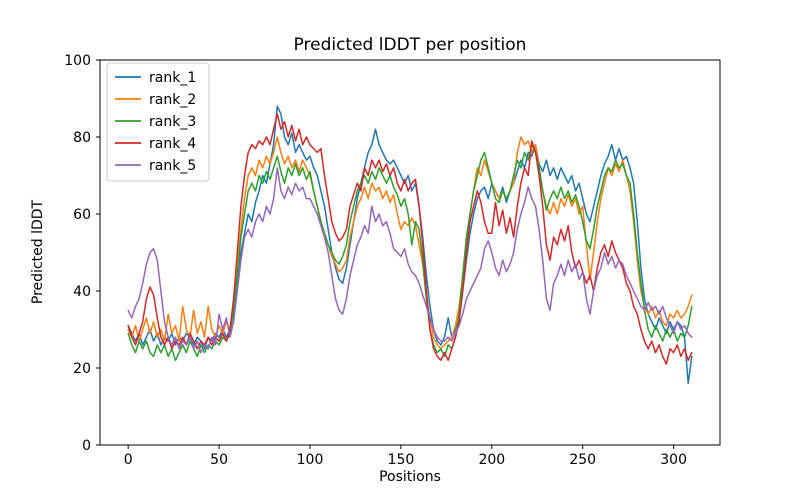 Image resolution: width=800 pixels, height=504 pixels. What do you see at coordinates (310, 460) in the screenshot?
I see `x-tick-label: 100` at bounding box center [310, 460].